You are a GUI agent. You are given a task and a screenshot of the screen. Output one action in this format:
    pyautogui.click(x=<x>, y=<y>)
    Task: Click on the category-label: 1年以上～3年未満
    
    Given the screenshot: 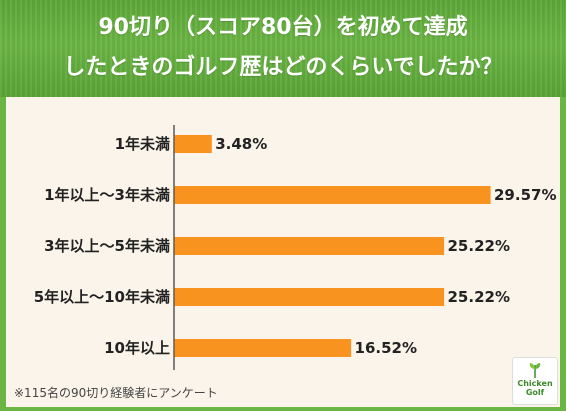 What is the action you would take?
    pyautogui.click(x=107, y=195)
    